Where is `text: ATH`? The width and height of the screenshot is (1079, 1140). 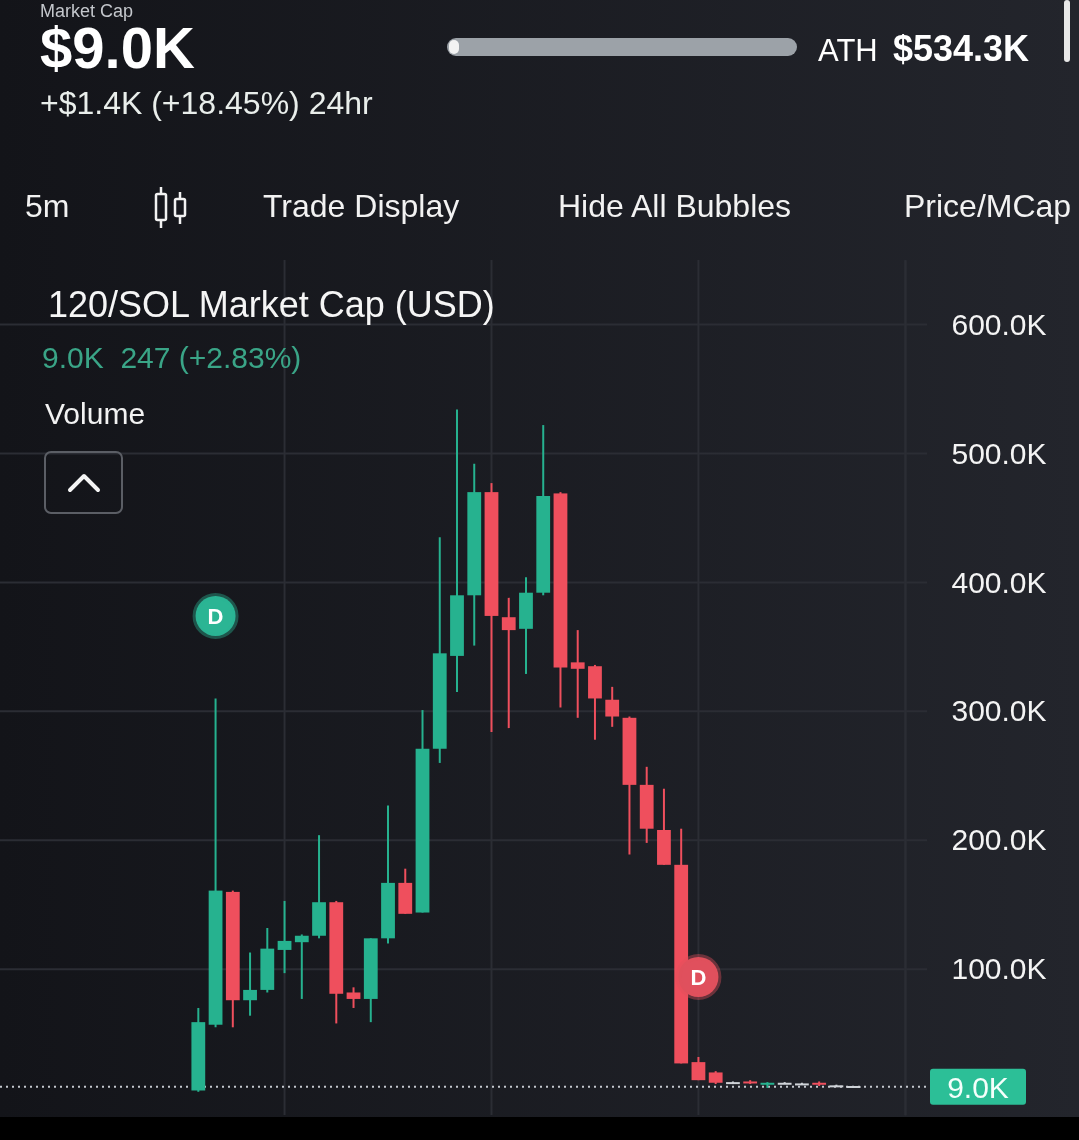 text: ATH is located at coordinates (848, 50).